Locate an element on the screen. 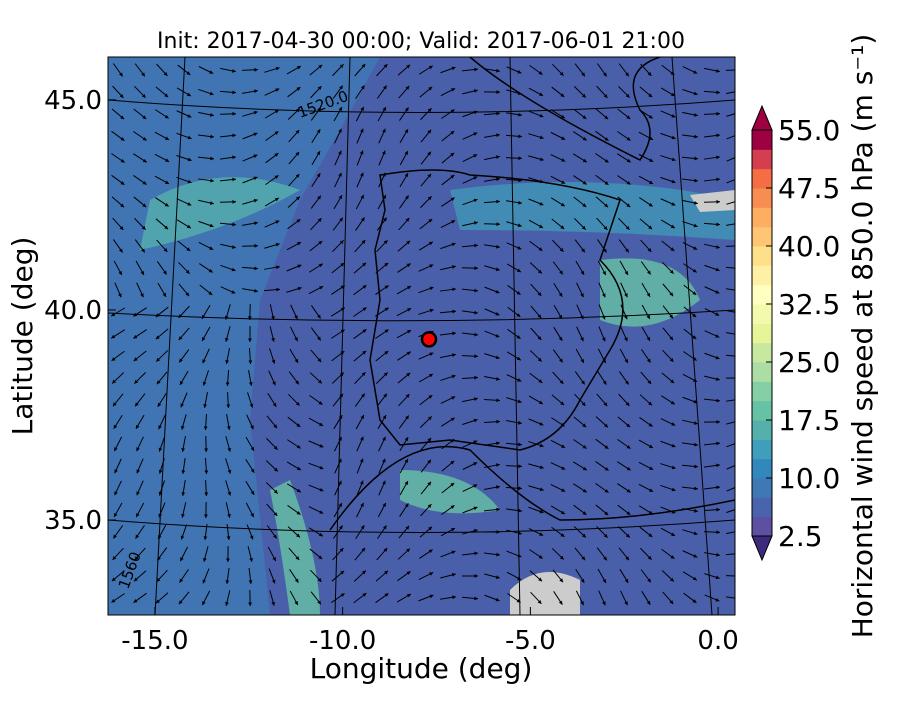 The width and height of the screenshot is (900, 704). colorbar-tick-label: 2.5 is located at coordinates (800, 536).